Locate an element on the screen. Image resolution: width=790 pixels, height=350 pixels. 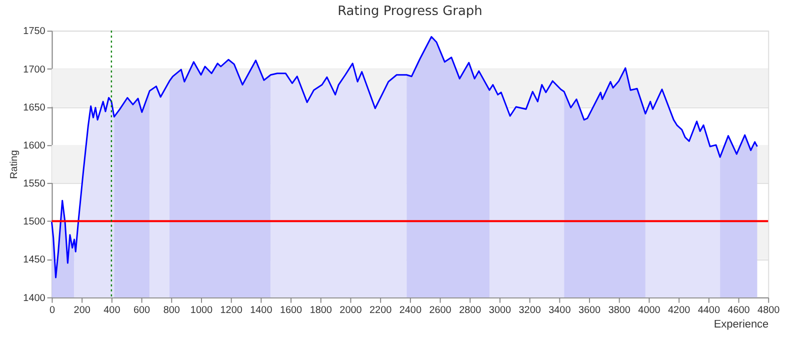
x-tick-label: 4000 is located at coordinates (649, 310).